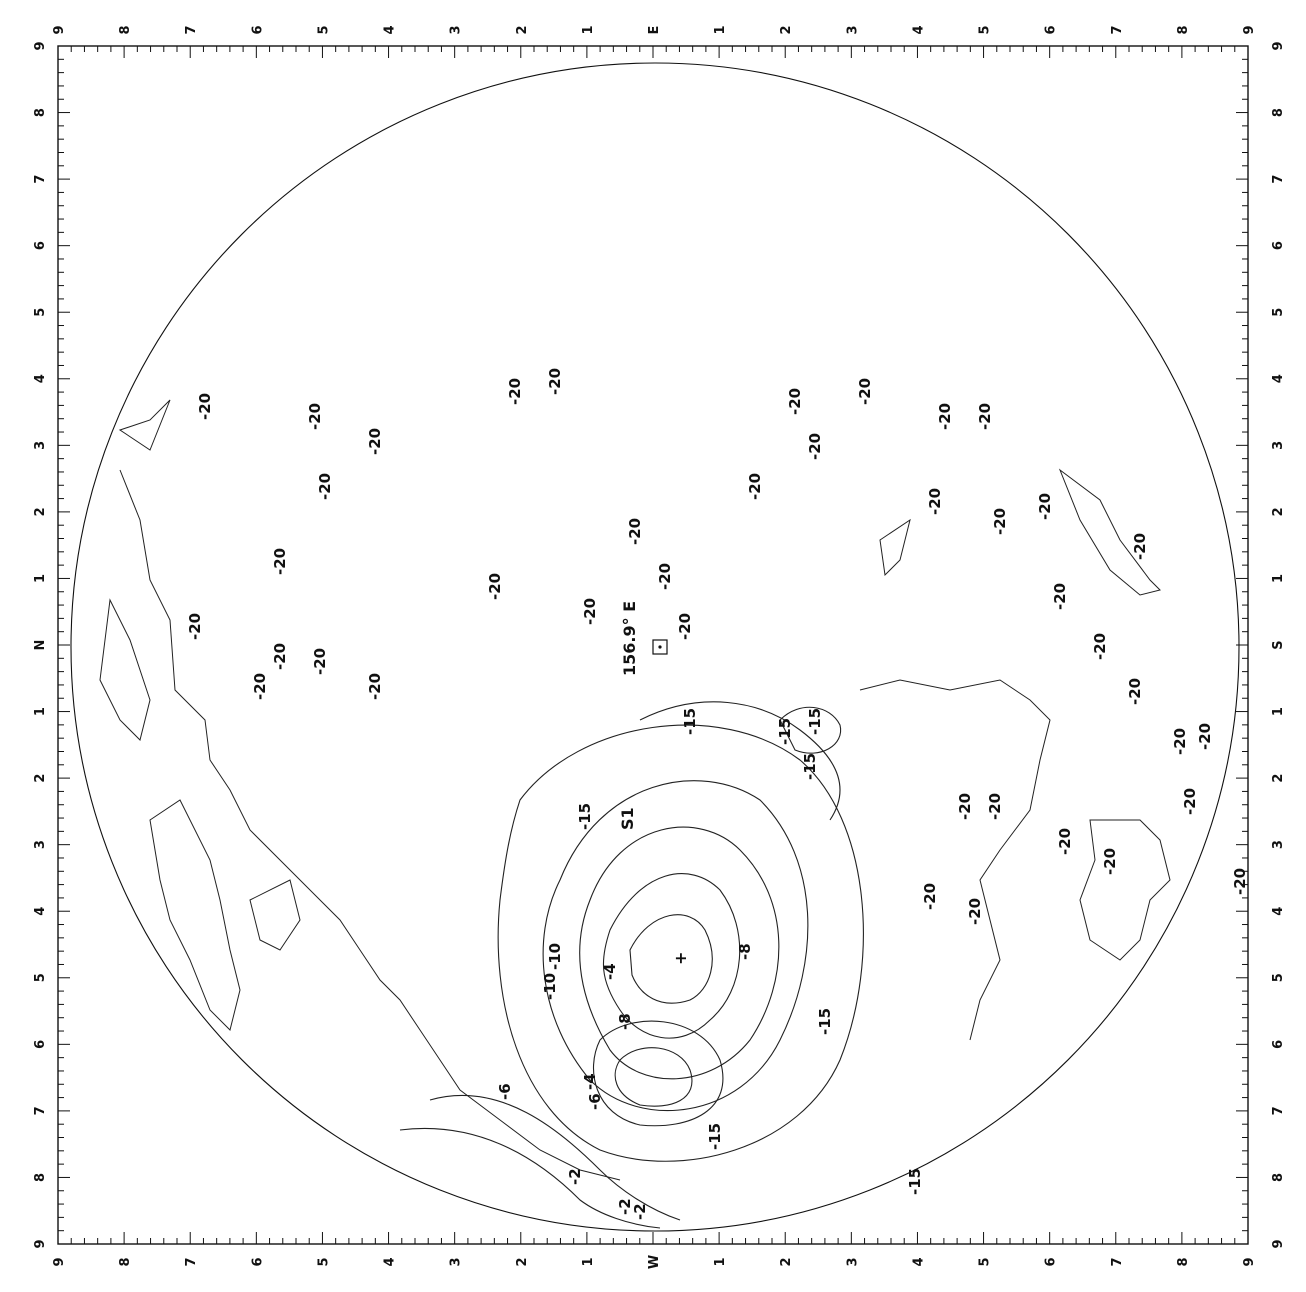 The height and width of the screenshot is (1292, 1306). What do you see at coordinates (654, 1262) in the screenshot?
I see `tick-label: W` at bounding box center [654, 1262].